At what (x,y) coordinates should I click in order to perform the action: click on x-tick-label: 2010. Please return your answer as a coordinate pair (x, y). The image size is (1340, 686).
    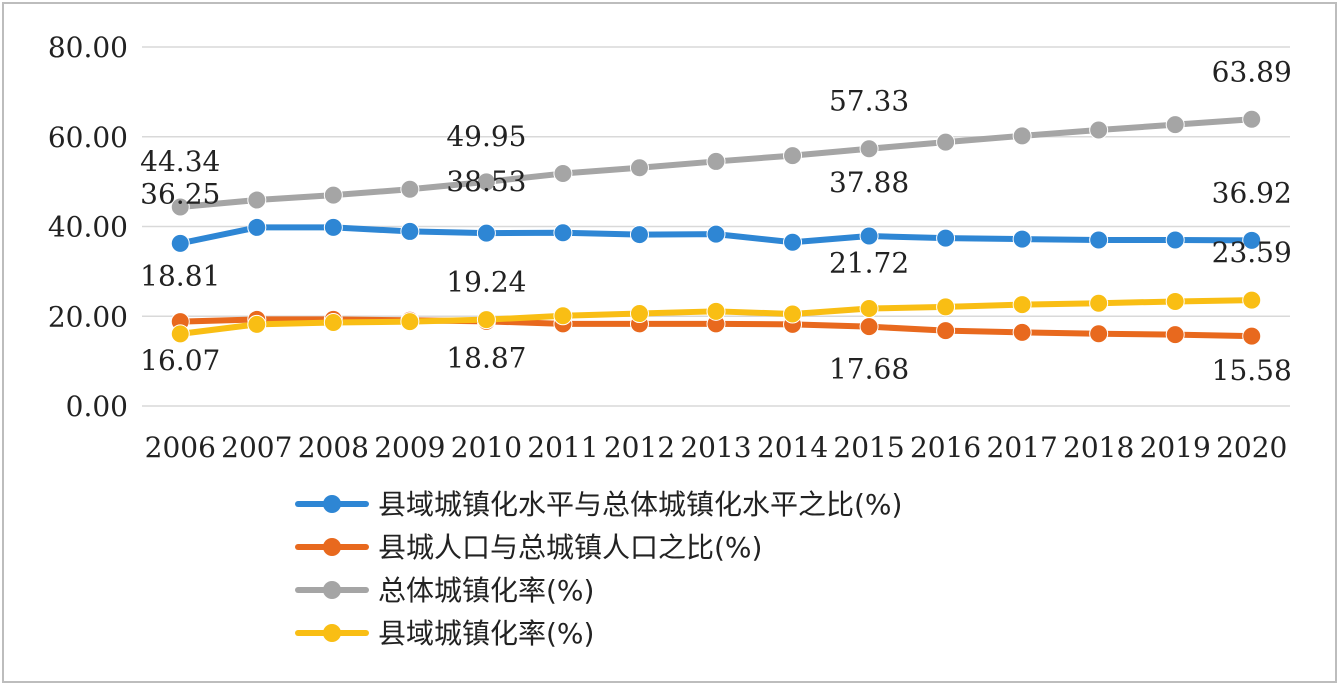
    Looking at the image, I should click on (486, 447).